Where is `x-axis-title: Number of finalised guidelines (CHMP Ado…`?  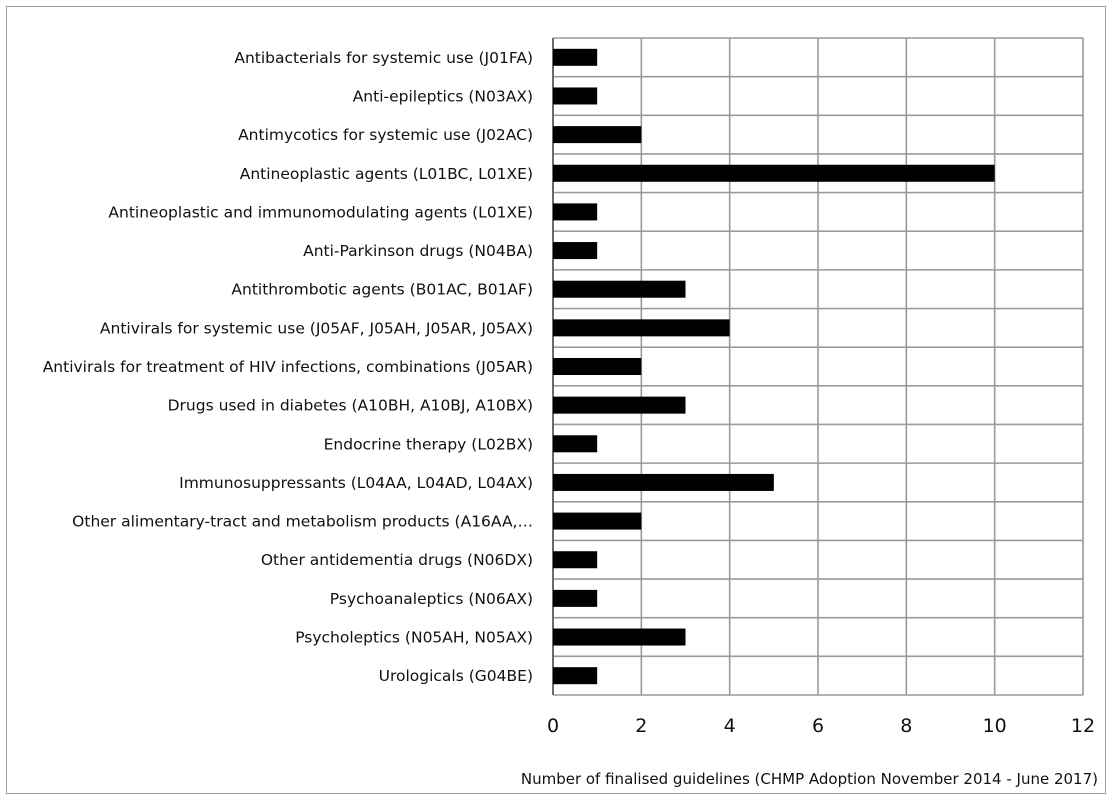
x-axis-title: Number of finalised guidelines (CHMP Ado… is located at coordinates (809, 779).